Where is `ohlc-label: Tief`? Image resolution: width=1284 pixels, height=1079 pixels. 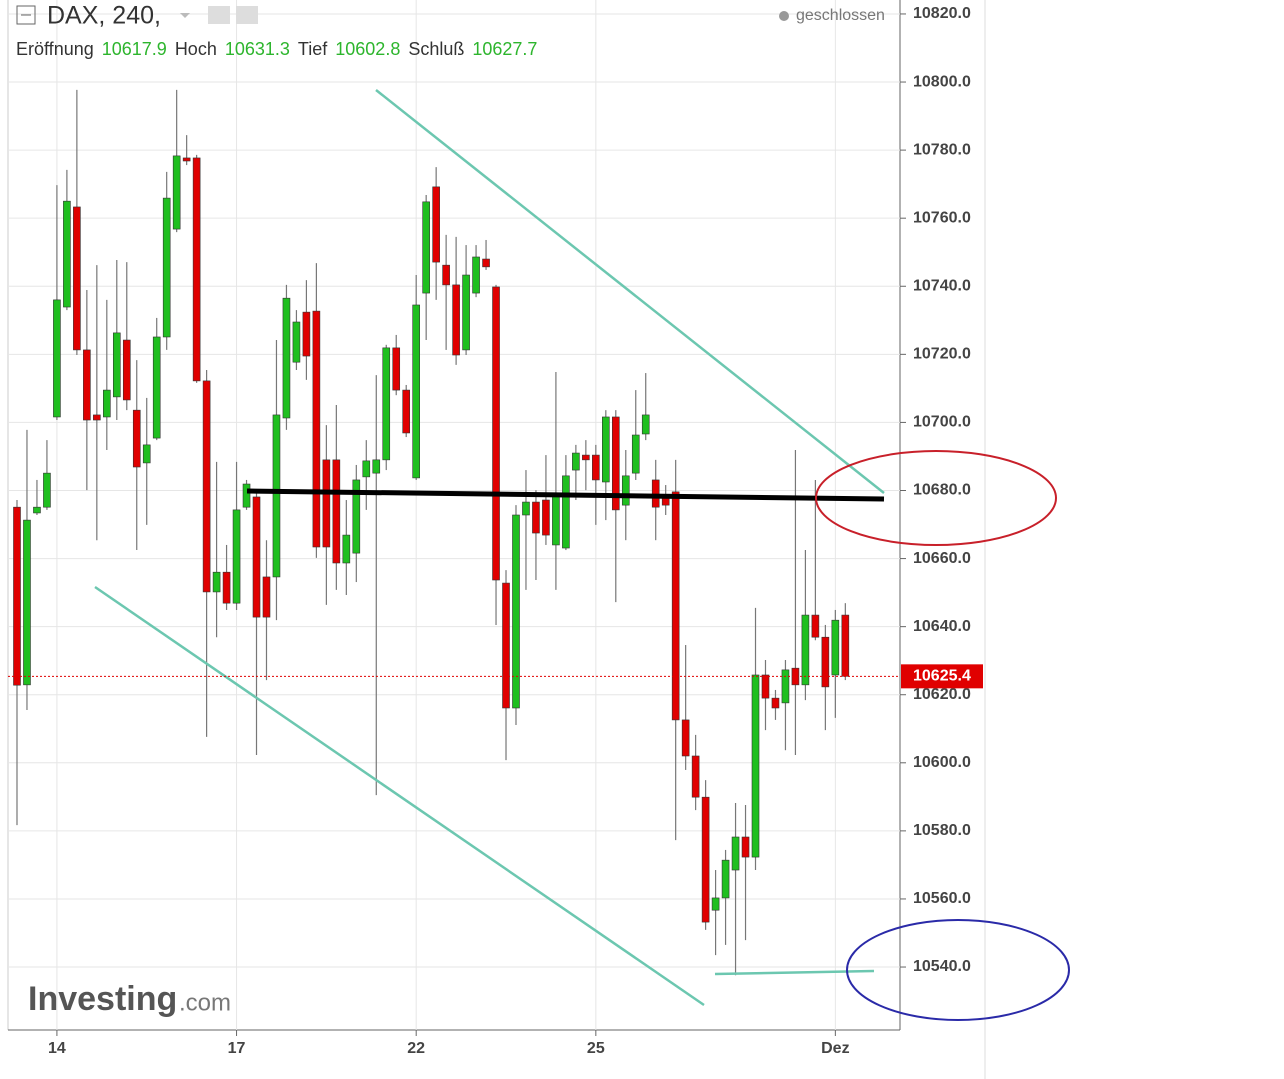
ohlc-label: Tief is located at coordinates (313, 49).